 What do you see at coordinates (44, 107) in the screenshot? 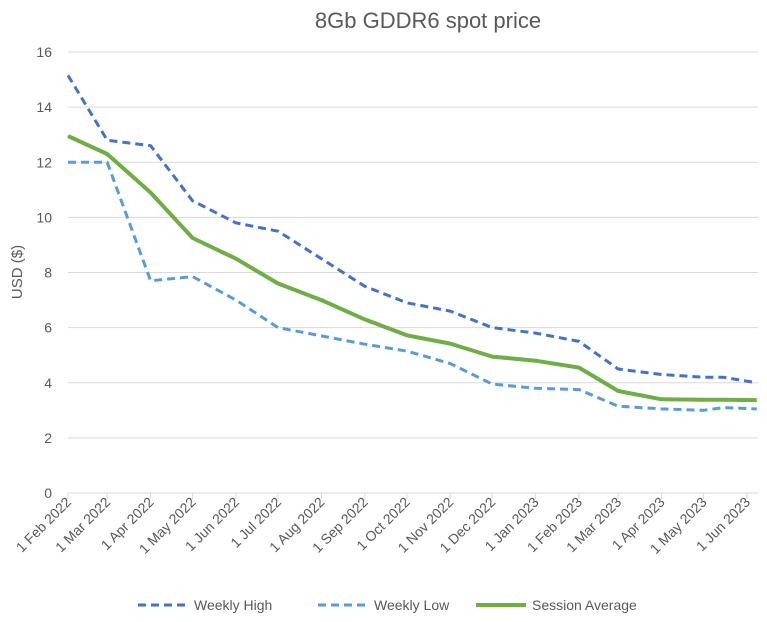
I see `y-tick-label: 14` at bounding box center [44, 107].